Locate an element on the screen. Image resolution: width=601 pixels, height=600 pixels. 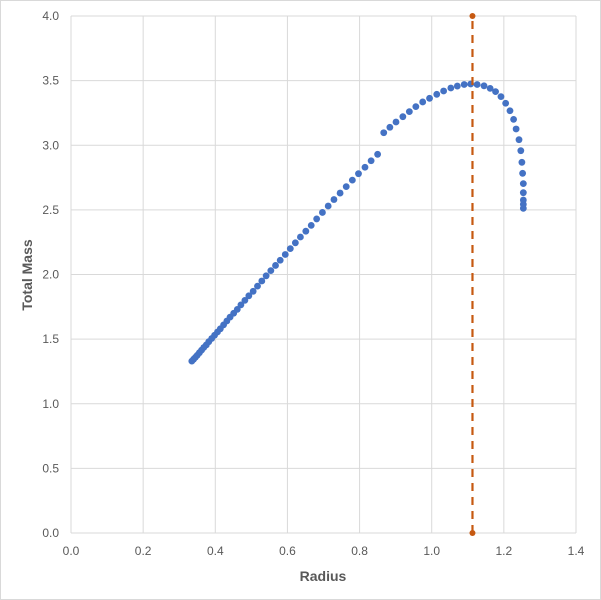
y-tick-label: 0.5 is located at coordinates (50, 468).